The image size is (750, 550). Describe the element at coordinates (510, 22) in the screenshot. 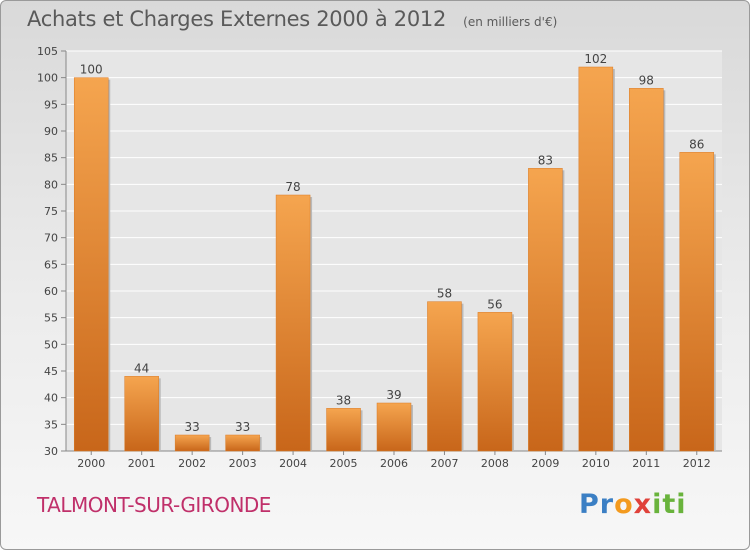

I see `chart-unit: (en milliers d'€)` at that location.